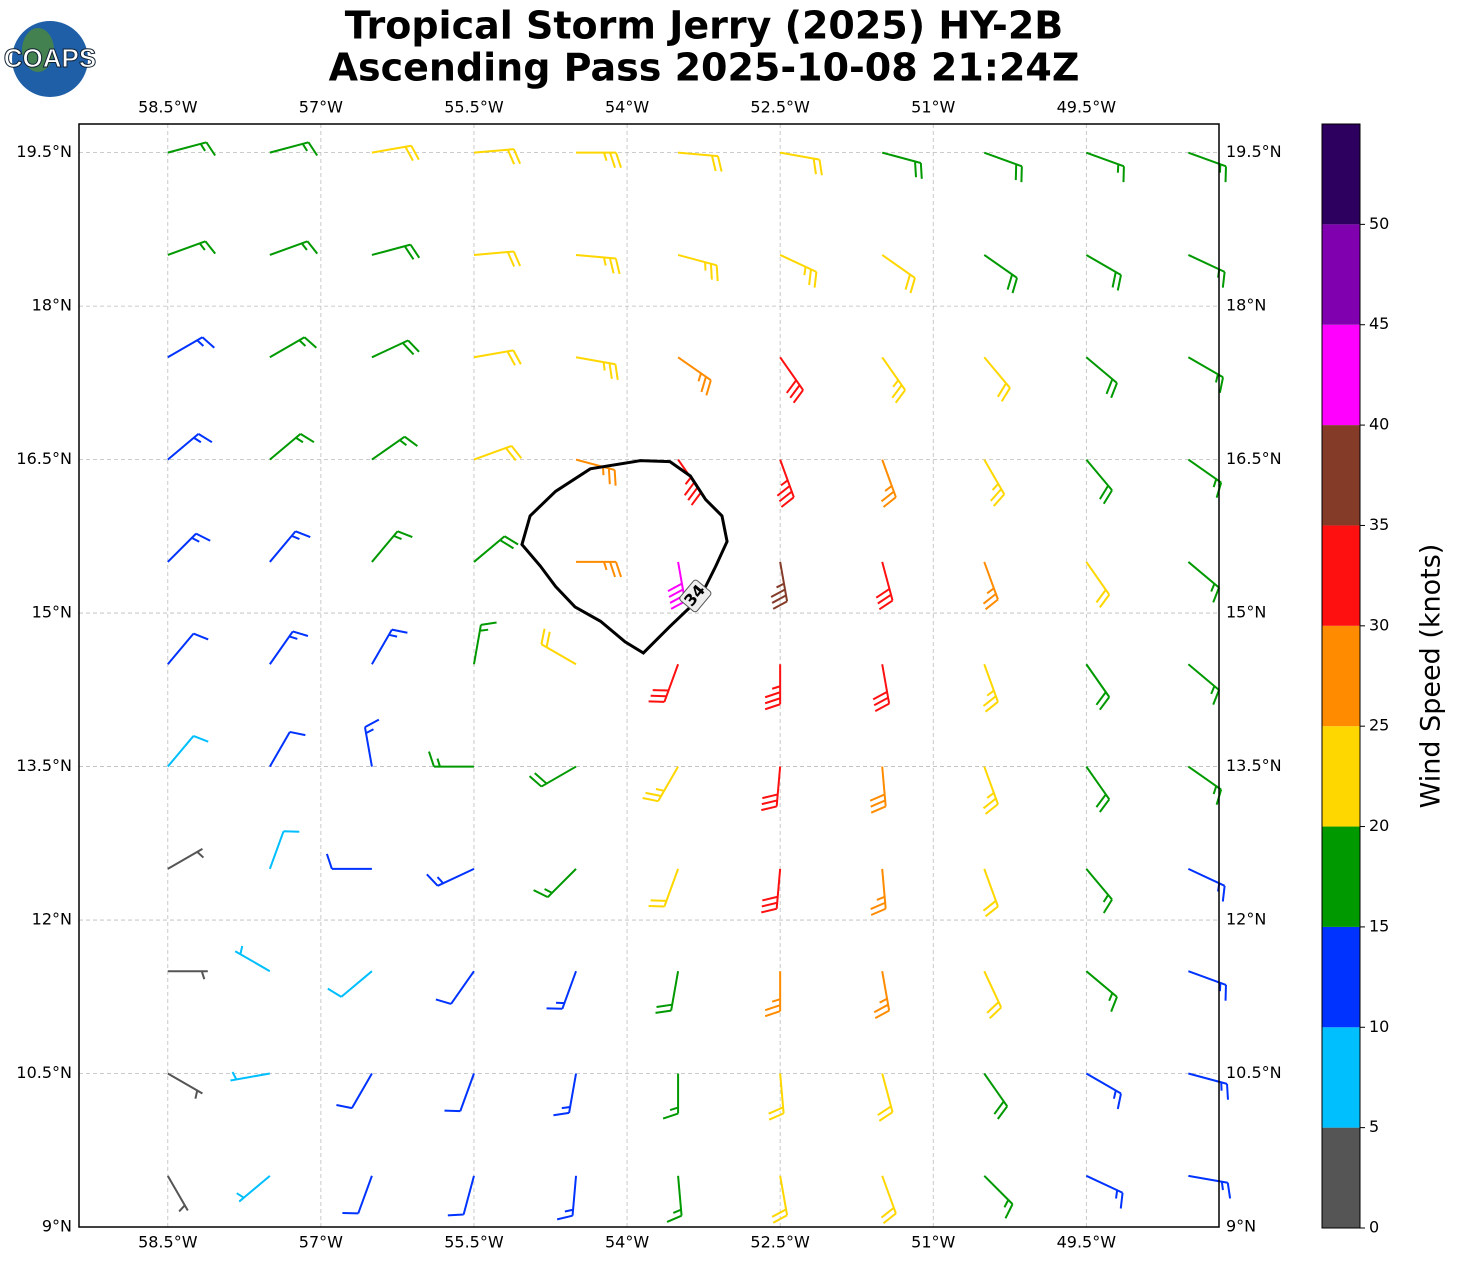 Image resolution: width=1460 pixels, height=1264 pixels. I want to click on y-tick-label: 10.5°N, so click(1254, 1072).